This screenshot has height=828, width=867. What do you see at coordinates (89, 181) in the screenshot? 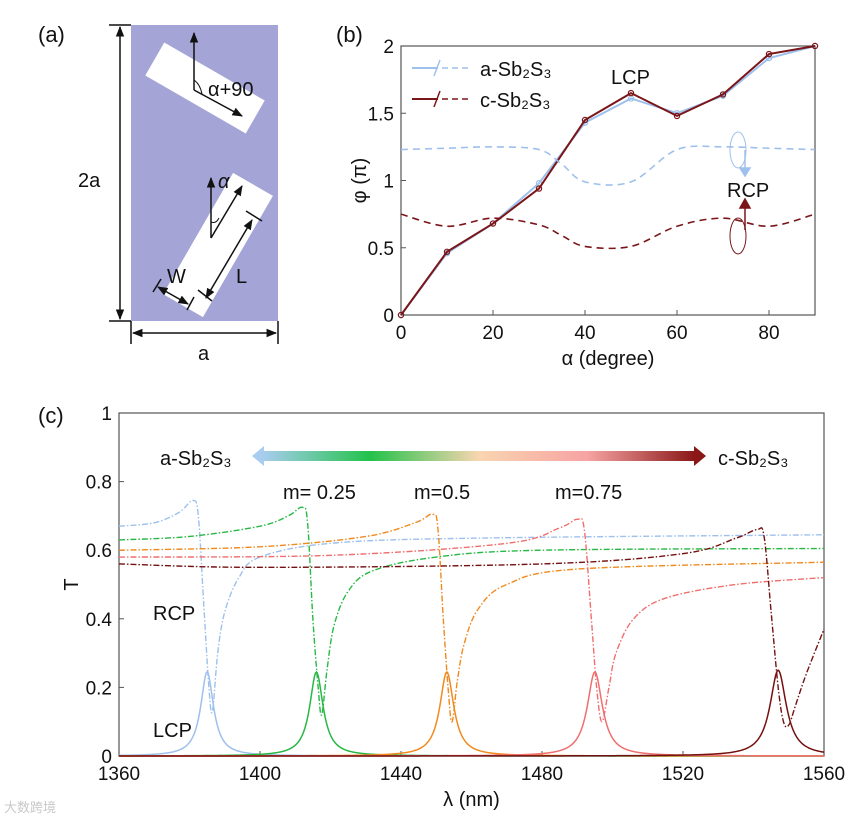
I see `height-label: 2a` at bounding box center [89, 181].